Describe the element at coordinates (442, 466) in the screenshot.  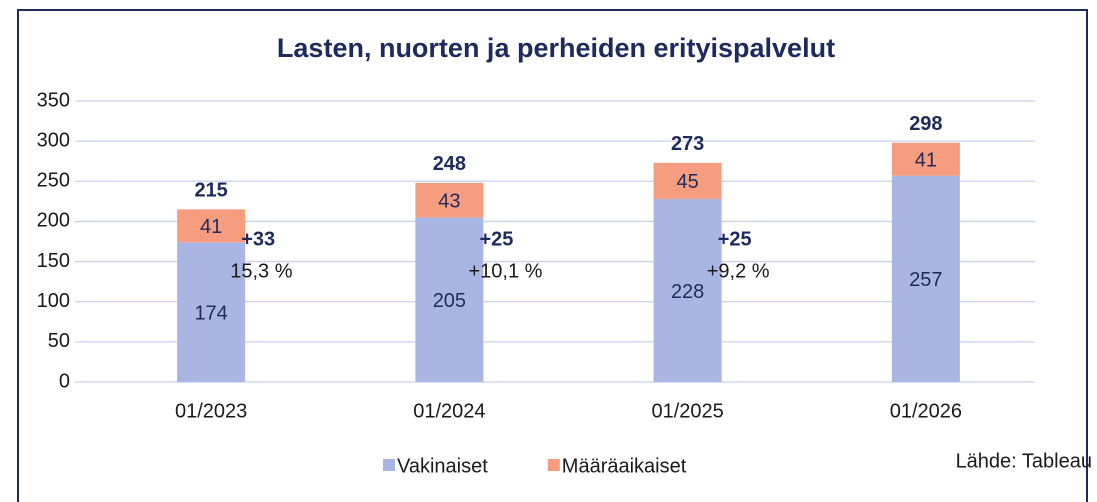
I see `legend-label: Vakinaiset` at that location.